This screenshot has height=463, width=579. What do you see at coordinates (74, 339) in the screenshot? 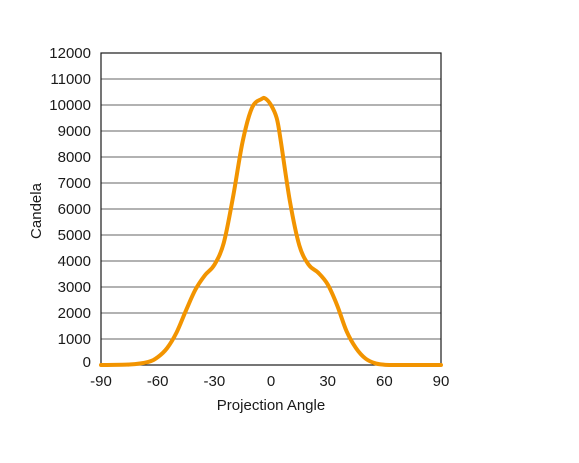
I see `y-tick-label: 1000` at bounding box center [74, 339].